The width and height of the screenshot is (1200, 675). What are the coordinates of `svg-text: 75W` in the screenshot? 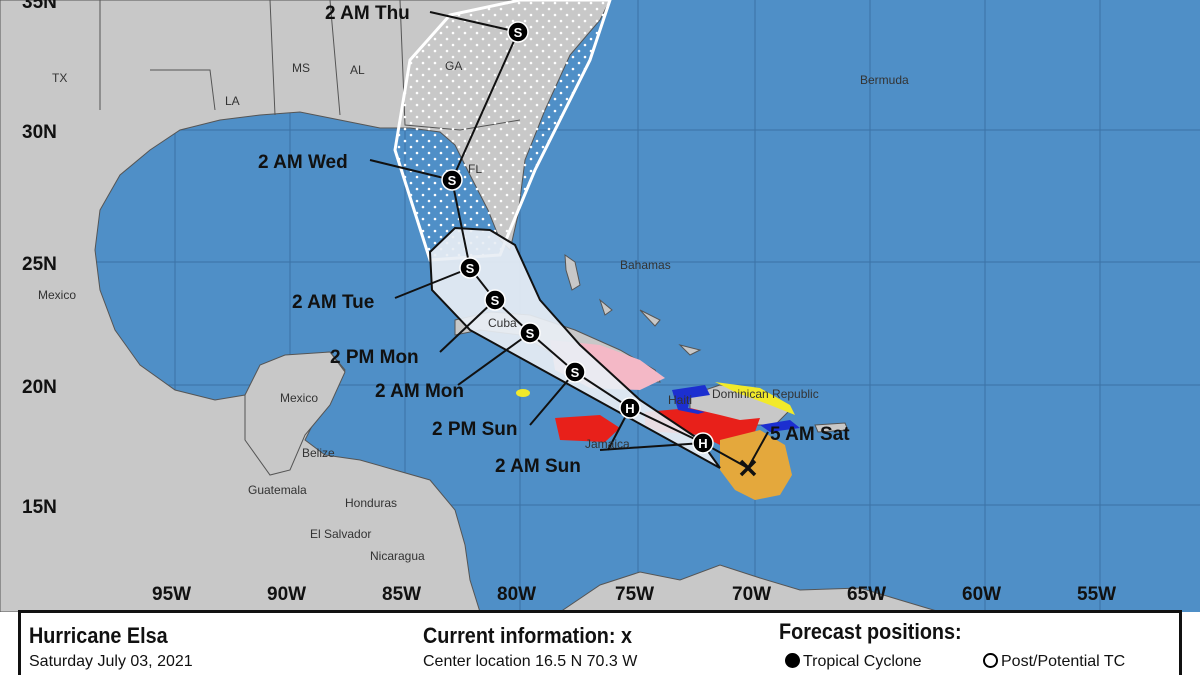 It's located at (634, 594).